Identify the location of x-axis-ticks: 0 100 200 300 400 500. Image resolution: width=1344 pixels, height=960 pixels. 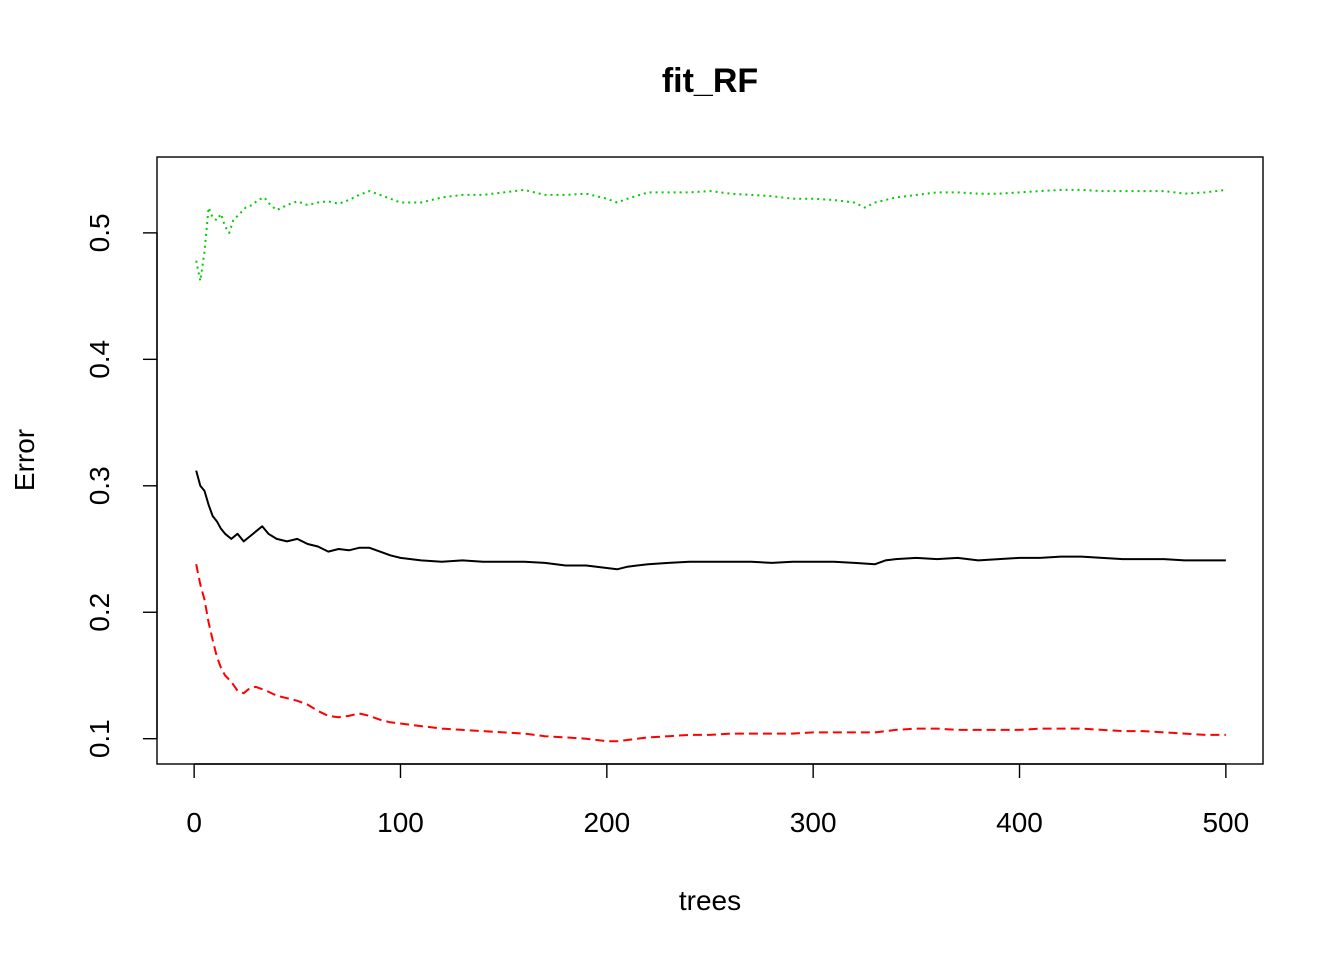
(717, 801).